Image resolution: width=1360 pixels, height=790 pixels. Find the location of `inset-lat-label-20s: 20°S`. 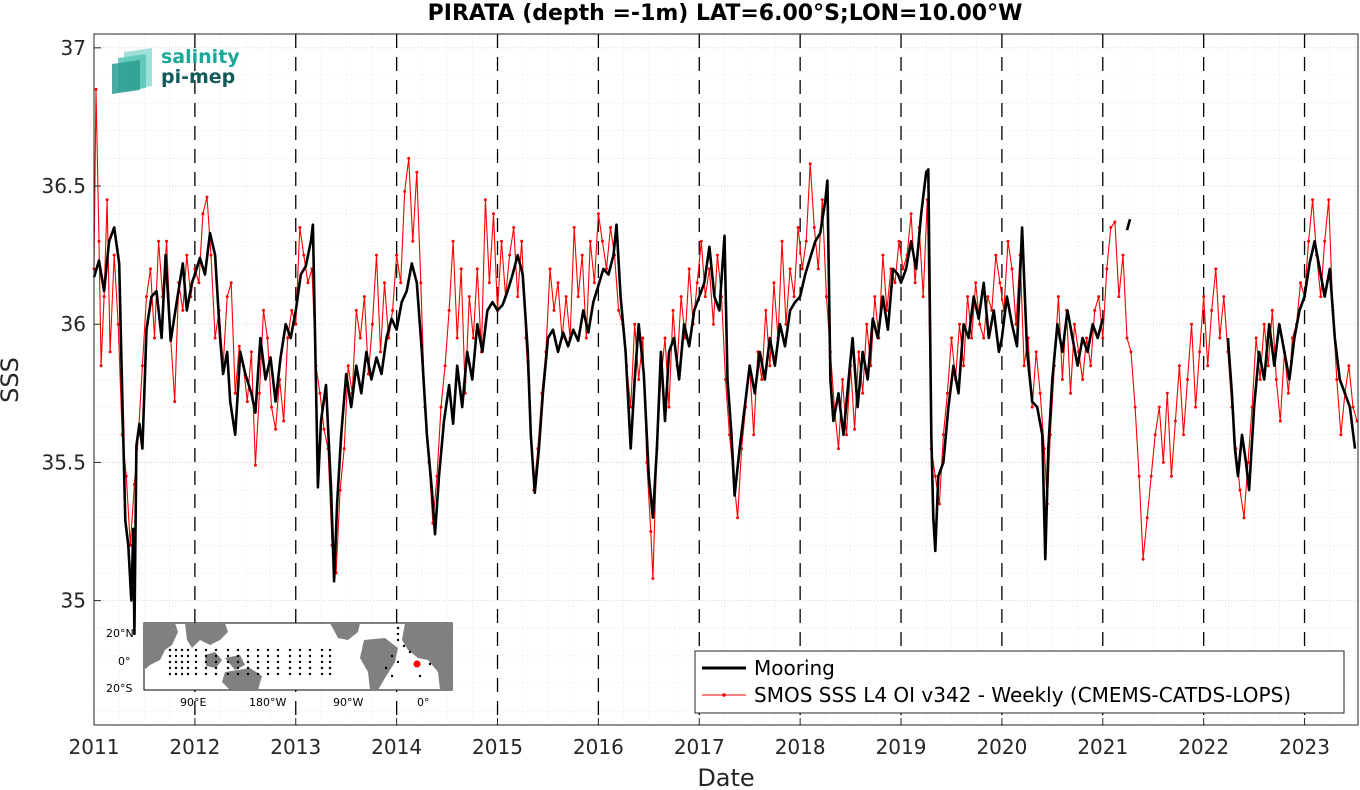

inset-lat-label-20s: 20°S is located at coordinates (119, 688).